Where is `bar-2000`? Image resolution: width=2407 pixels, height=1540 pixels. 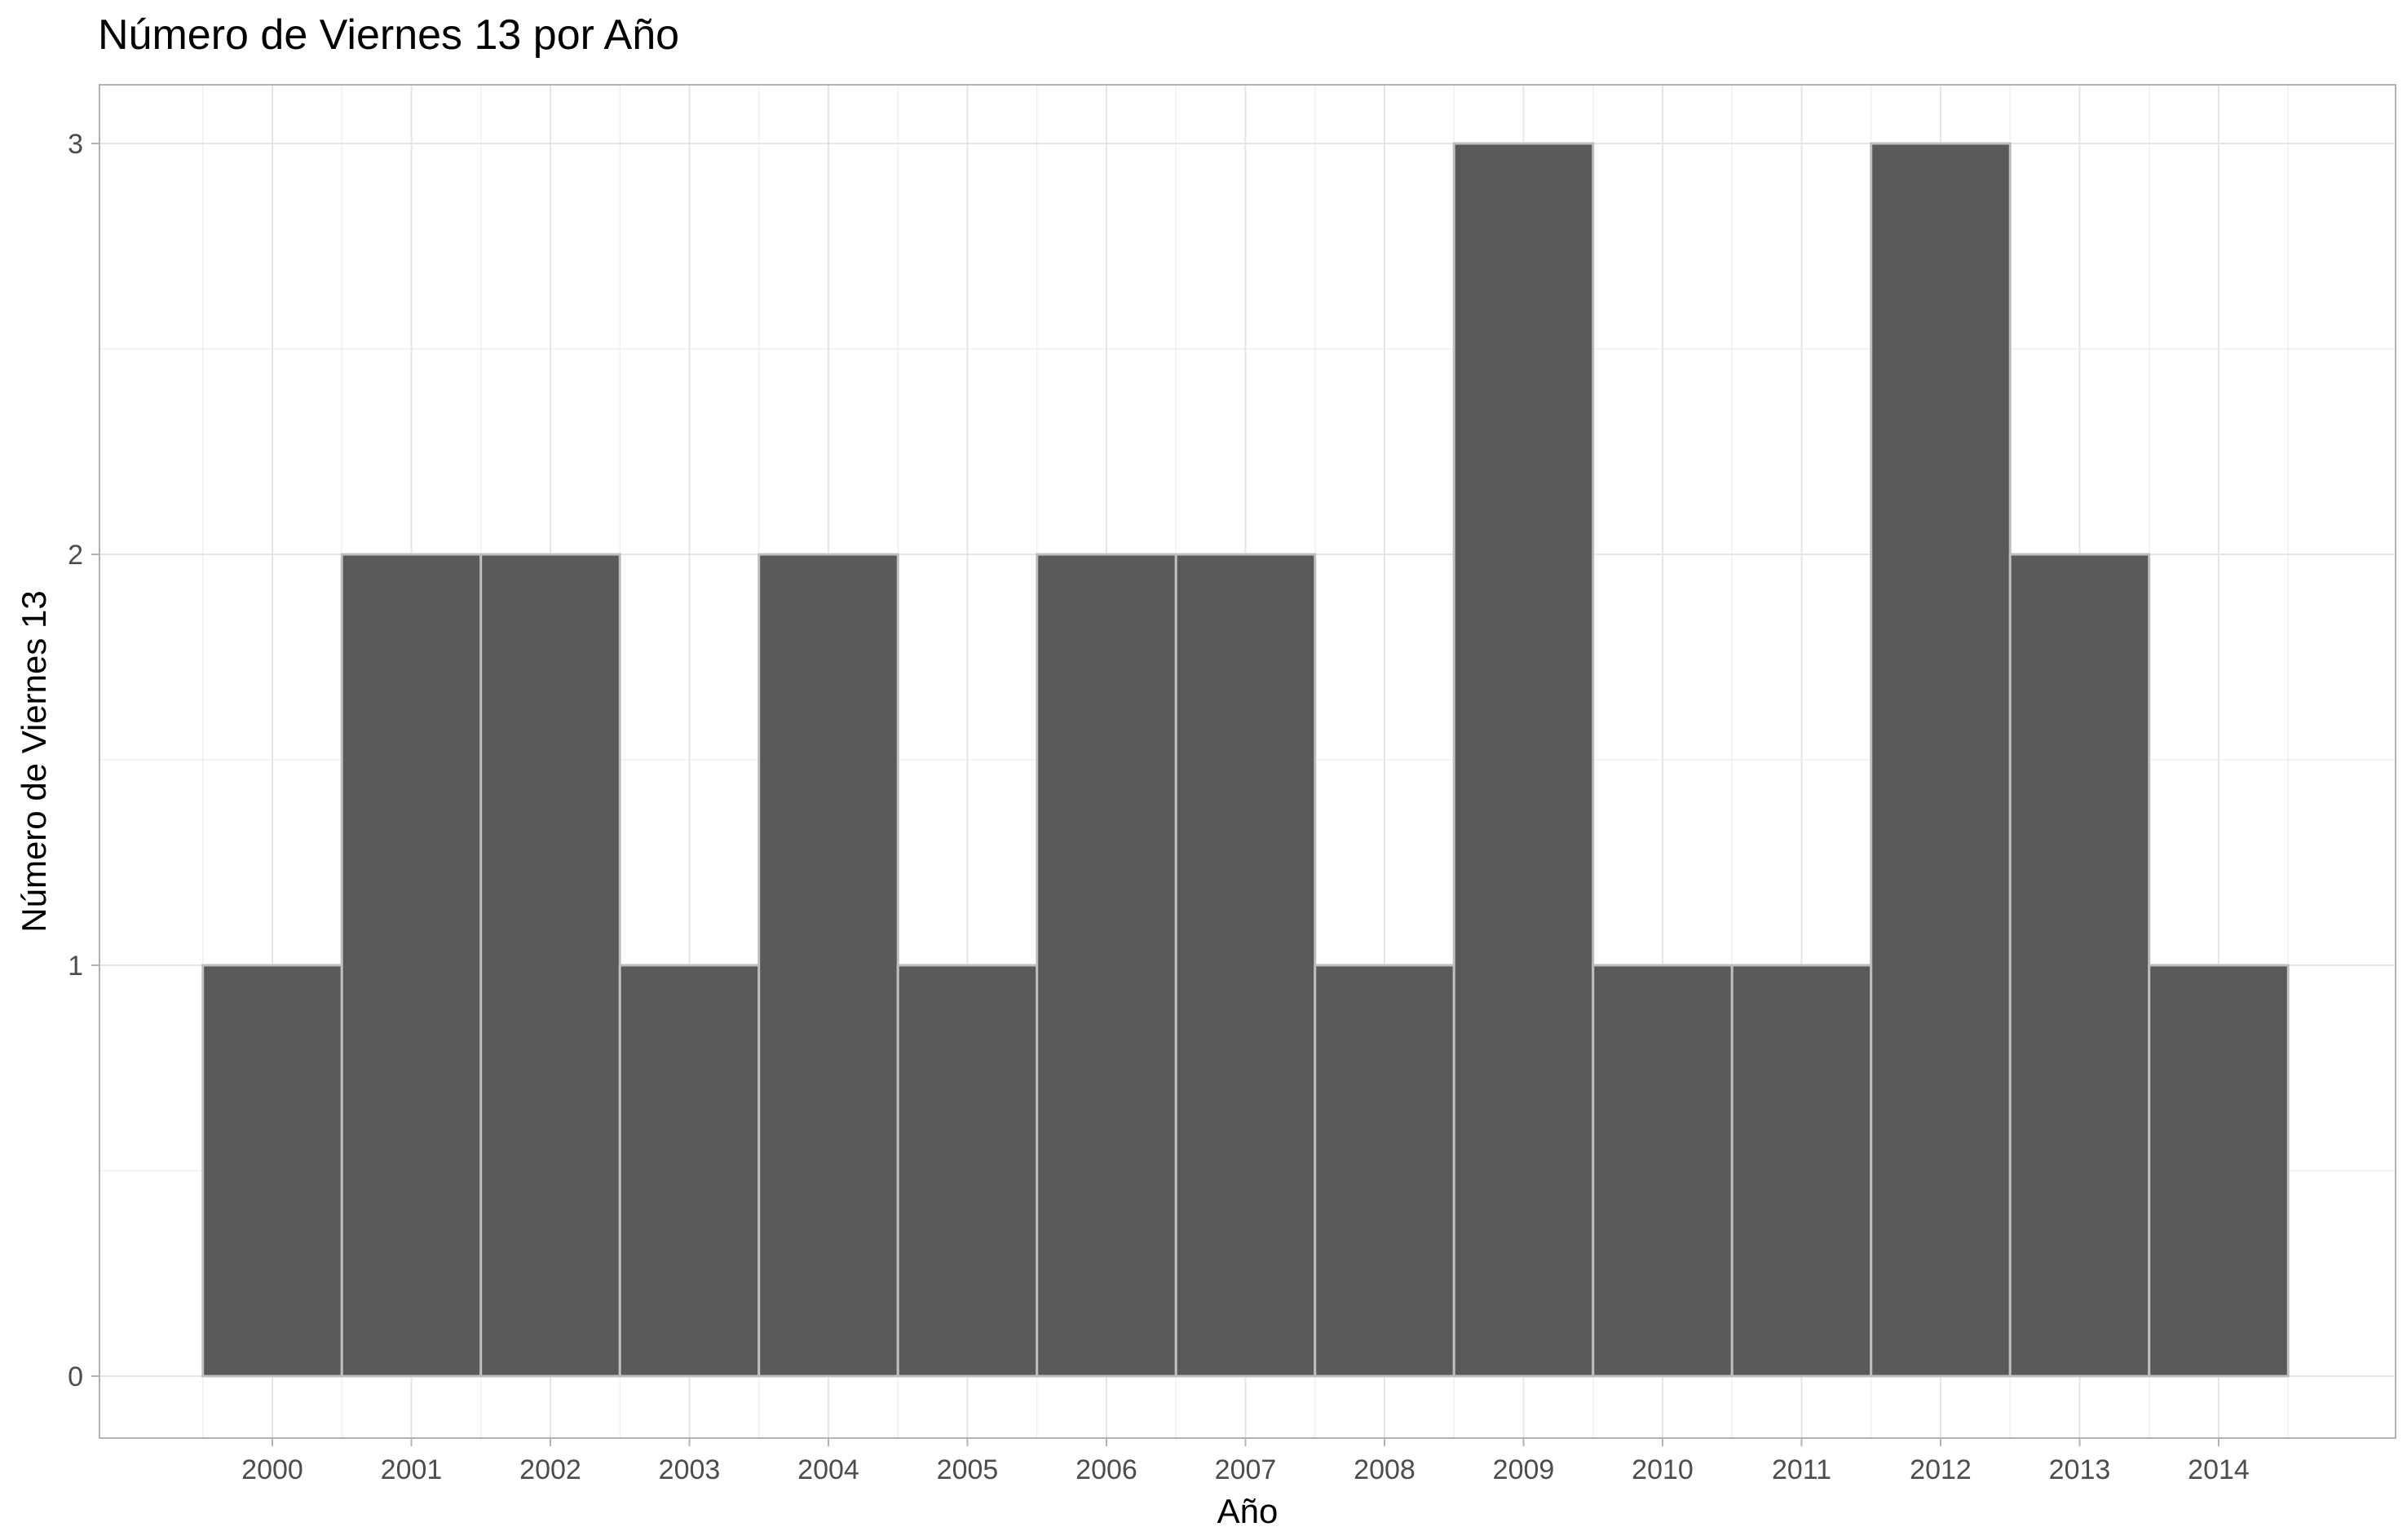 bar-2000 is located at coordinates (272, 1171).